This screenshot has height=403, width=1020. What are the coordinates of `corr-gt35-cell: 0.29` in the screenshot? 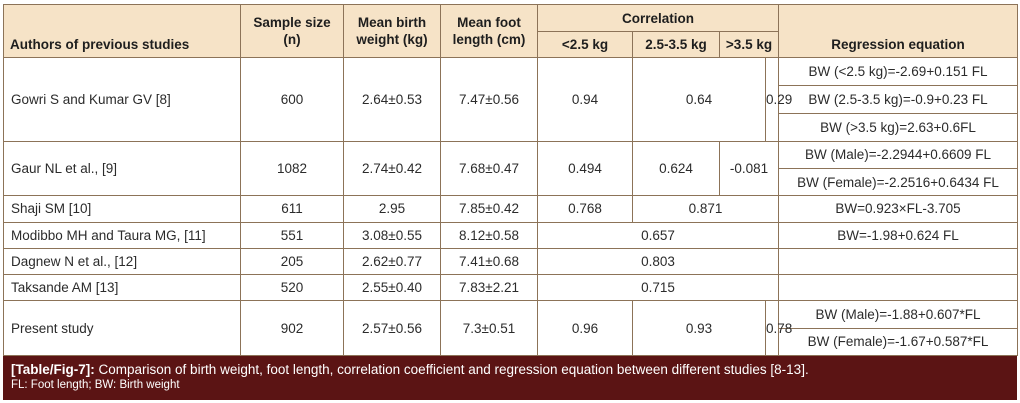 It's located at (778, 99).